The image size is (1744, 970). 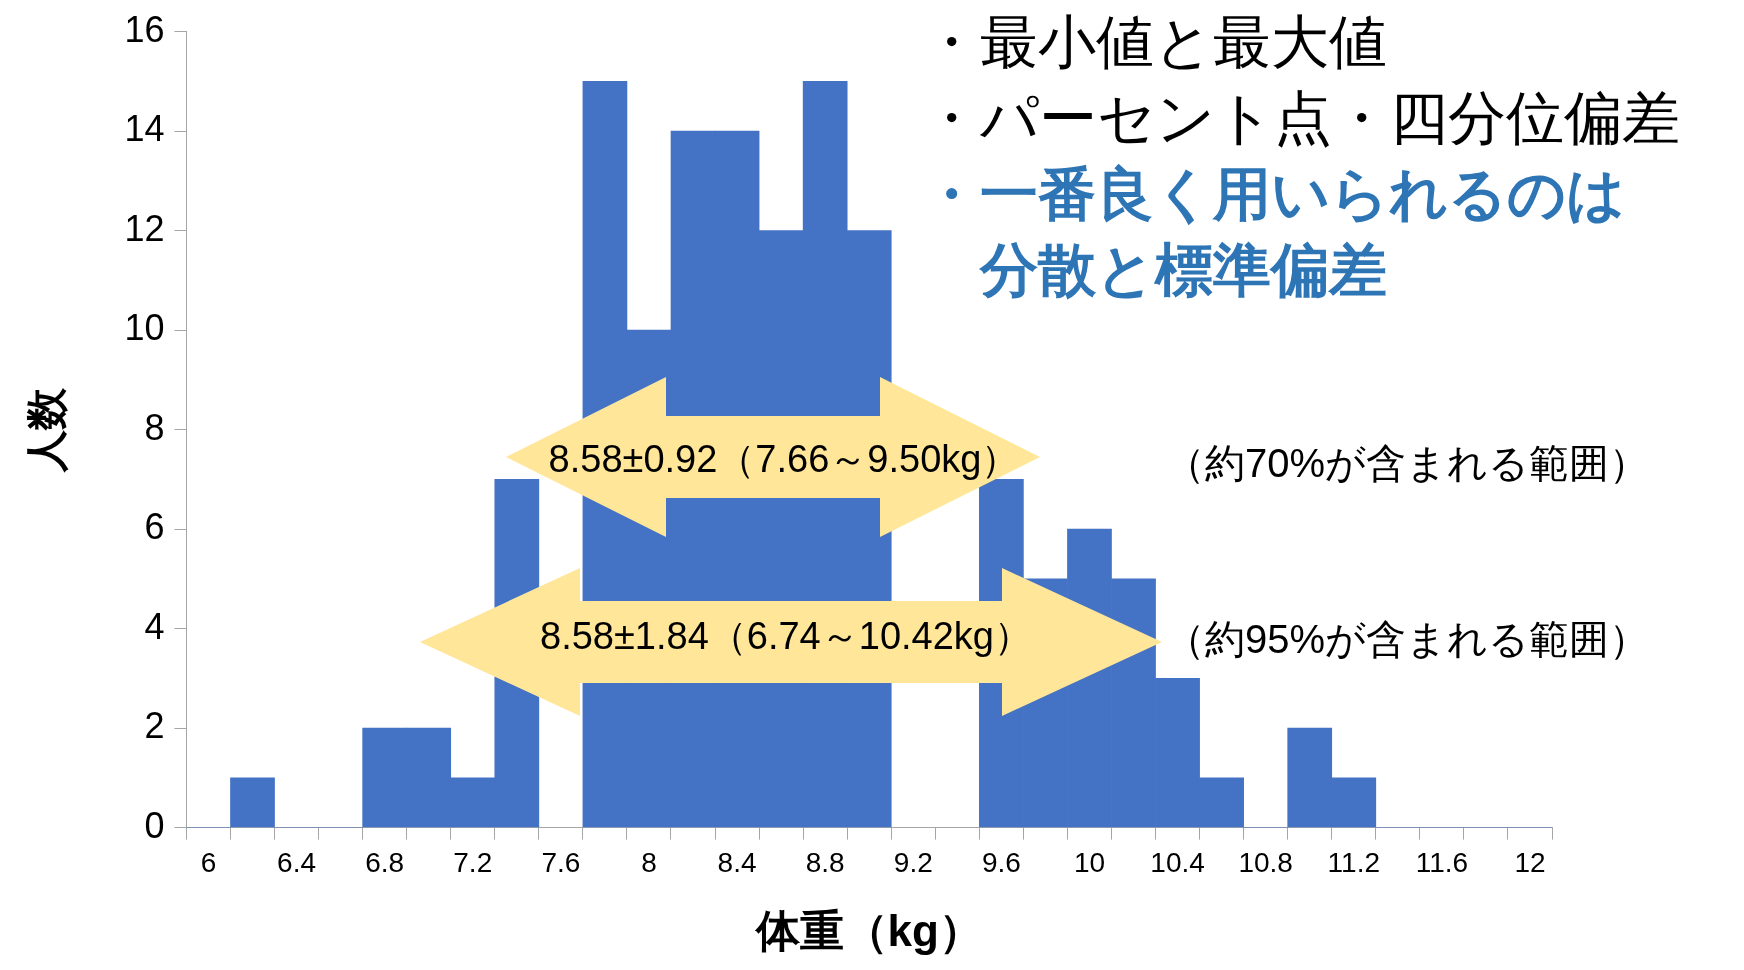 I want to click on y-tick-label: 6, so click(x=154, y=527).